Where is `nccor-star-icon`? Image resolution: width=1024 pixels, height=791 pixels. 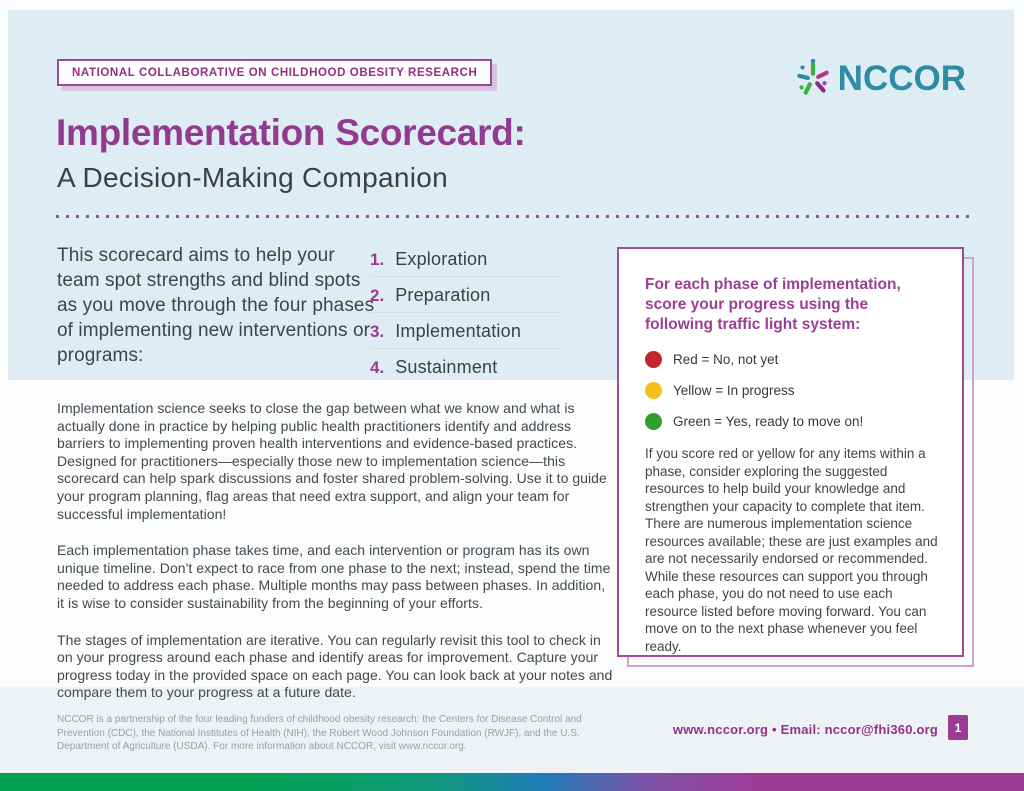
nccor-star-icon is located at coordinates (812, 76).